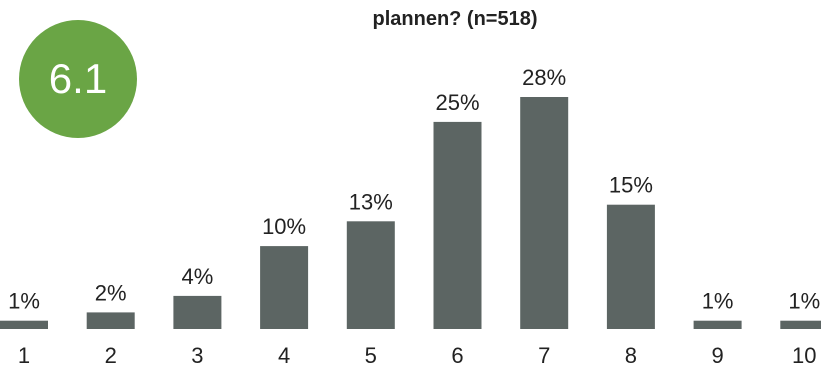 This screenshot has height=365, width=821. I want to click on x-tick-label-8: 8, so click(631, 354).